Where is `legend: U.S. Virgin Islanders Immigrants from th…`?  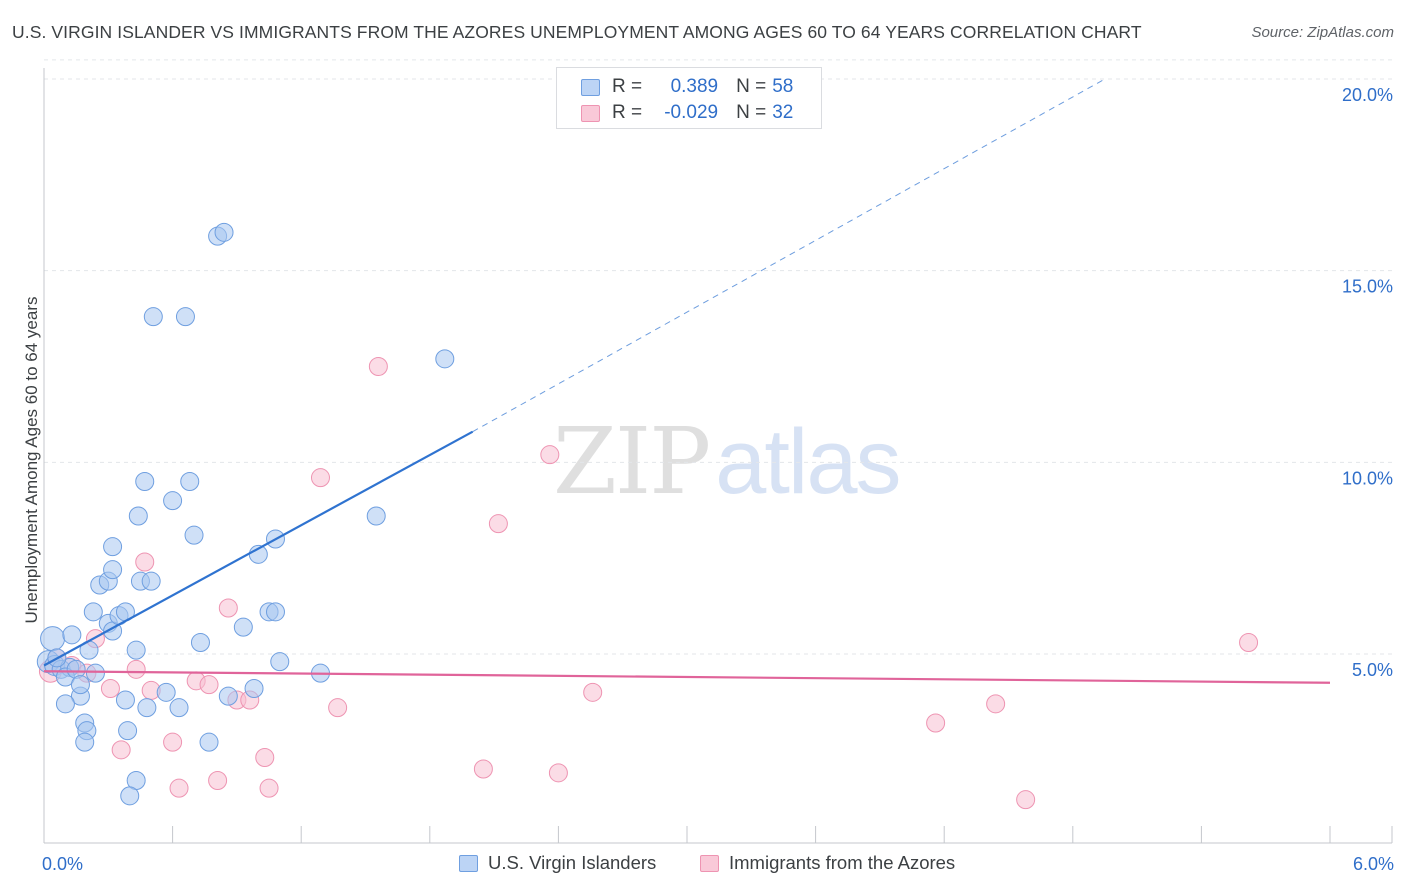 legend: U.S. Virgin Islanders Immigrants from th… is located at coordinates (703, 865).